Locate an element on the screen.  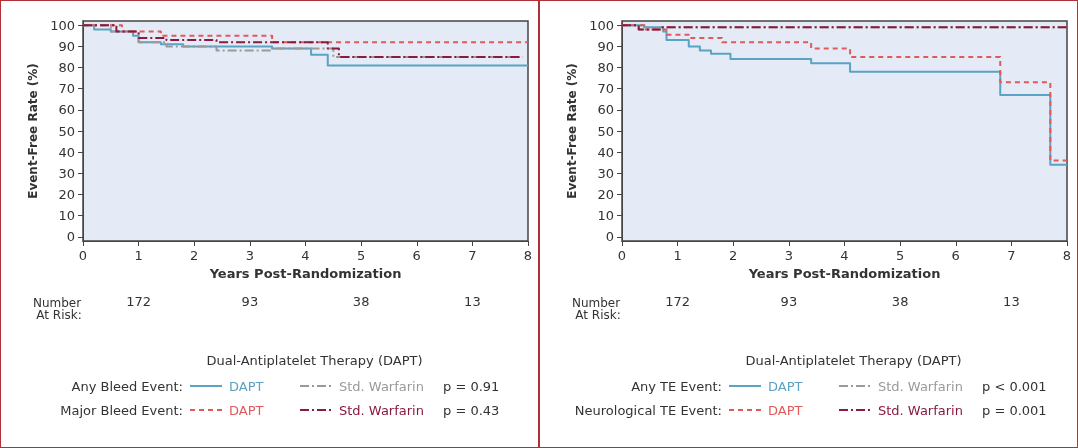
text: p = 0.43 is located at coordinates (471, 410).